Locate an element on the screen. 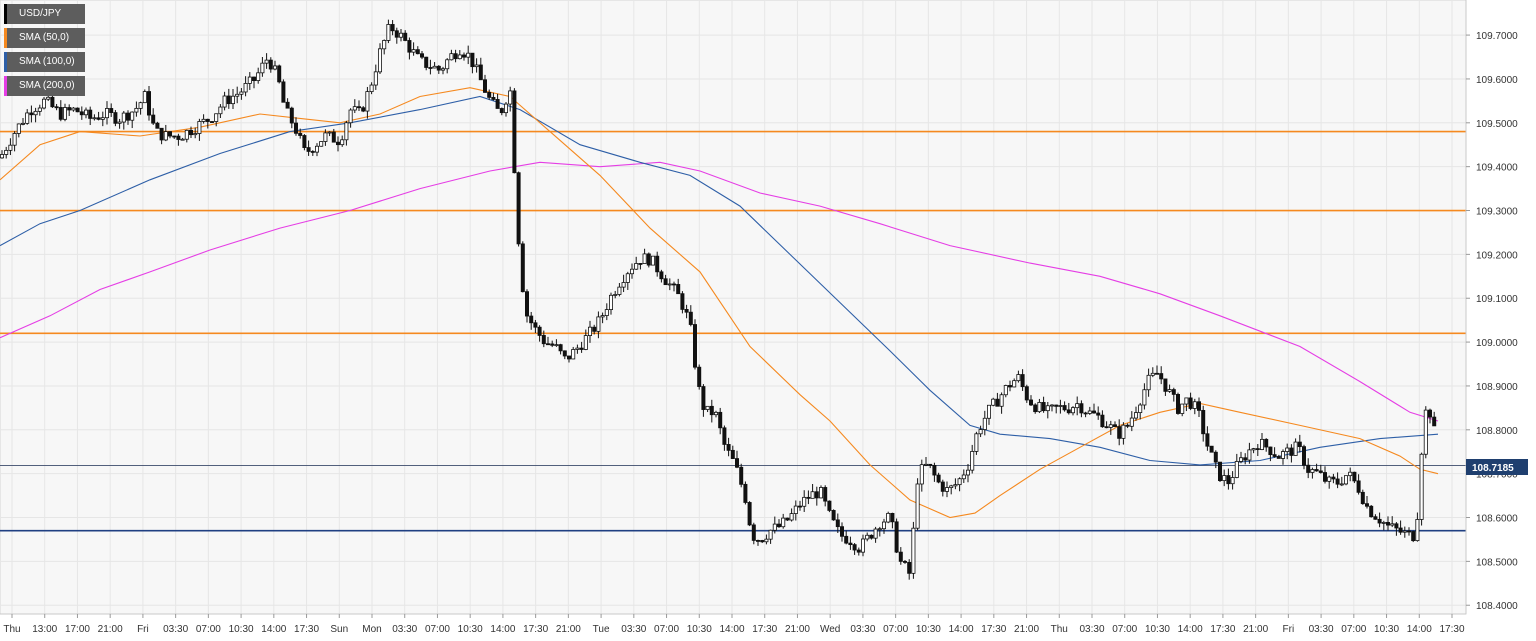 Image resolution: width=1536 pixels, height=641 pixels. price-tick-label: 108.9000 is located at coordinates (1497, 387).